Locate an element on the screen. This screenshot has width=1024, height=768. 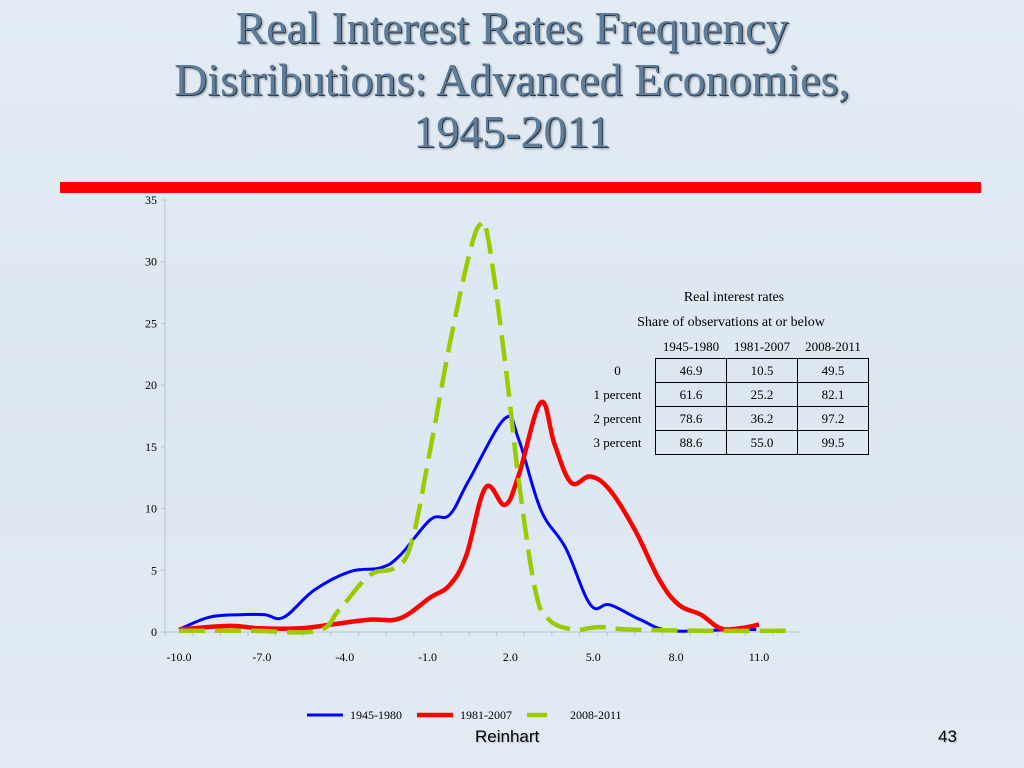
x-tick-label: 2.0 is located at coordinates (510, 657).